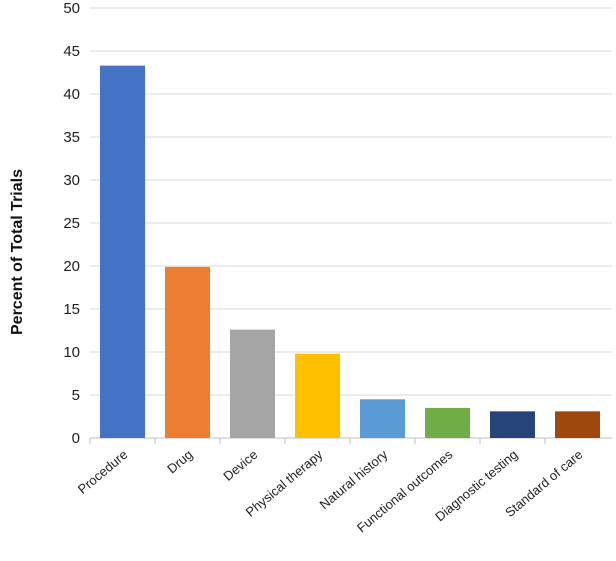  What do you see at coordinates (71, 137) in the screenshot?
I see `y-tick-label: 35` at bounding box center [71, 137].